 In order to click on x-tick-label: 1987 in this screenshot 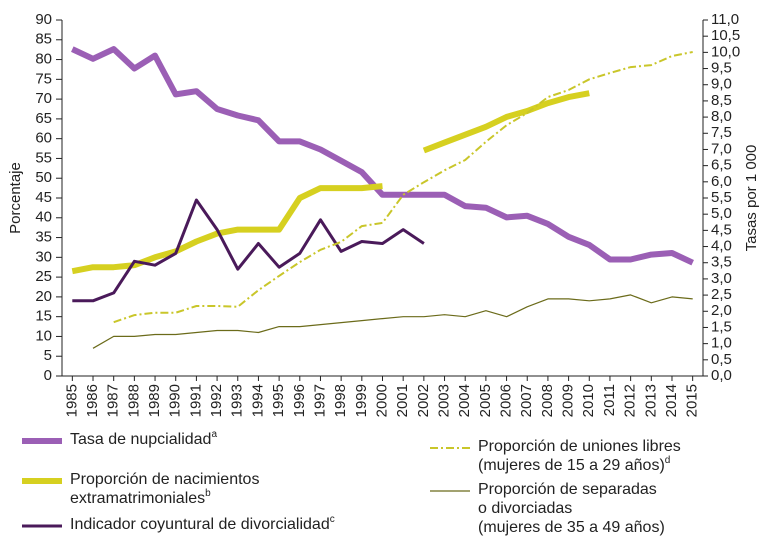, I will do `click(113, 400)`.